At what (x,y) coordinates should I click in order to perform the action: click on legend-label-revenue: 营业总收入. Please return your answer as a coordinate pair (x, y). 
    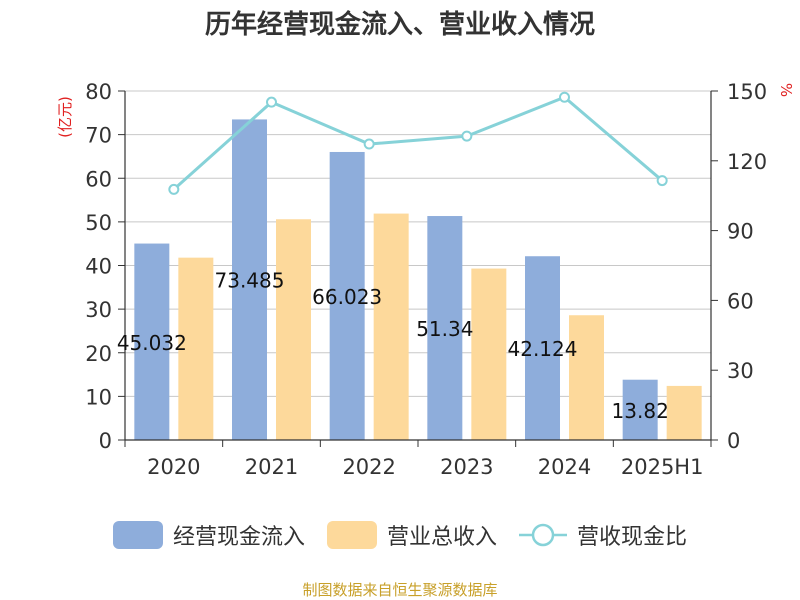
    Looking at the image, I should click on (441, 537).